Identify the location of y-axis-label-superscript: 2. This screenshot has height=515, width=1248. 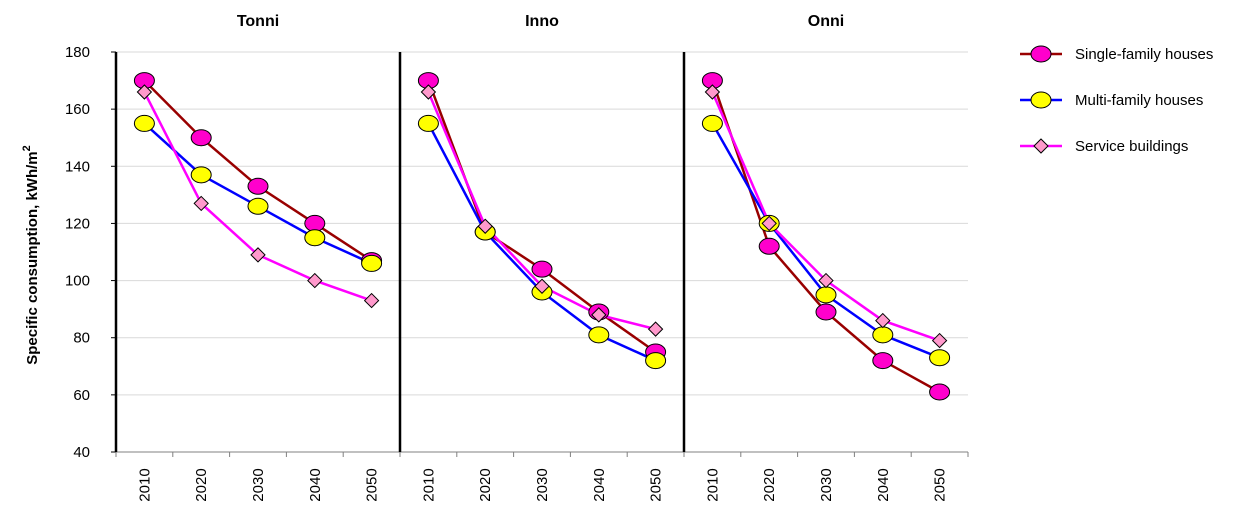
(27, 148).